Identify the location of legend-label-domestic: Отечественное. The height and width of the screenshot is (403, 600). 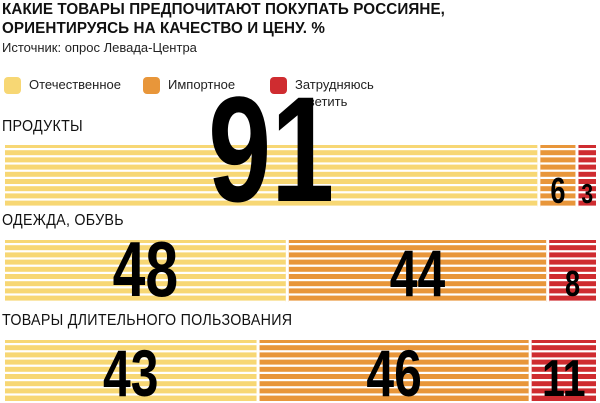
(75, 84).